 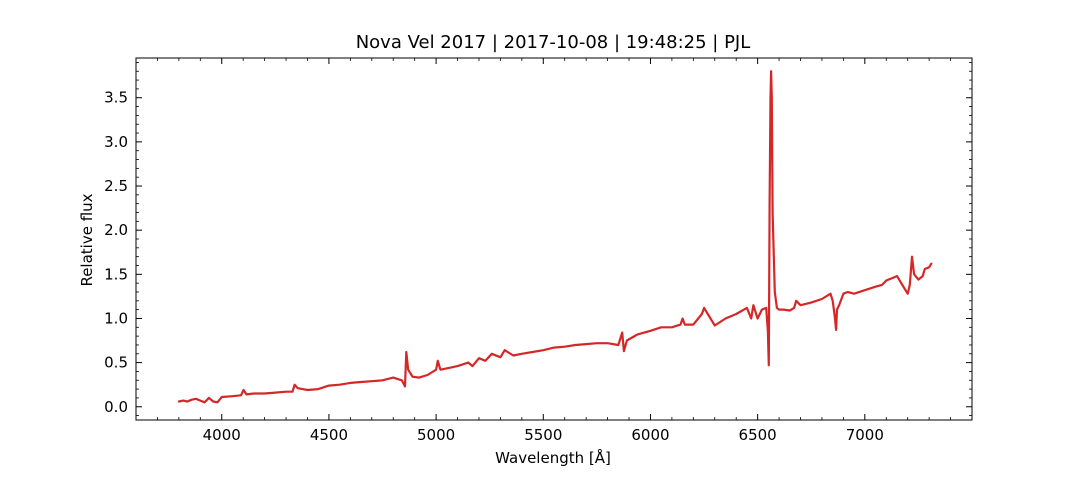 What do you see at coordinates (116, 98) in the screenshot?
I see `y-tick-label: 3.5` at bounding box center [116, 98].